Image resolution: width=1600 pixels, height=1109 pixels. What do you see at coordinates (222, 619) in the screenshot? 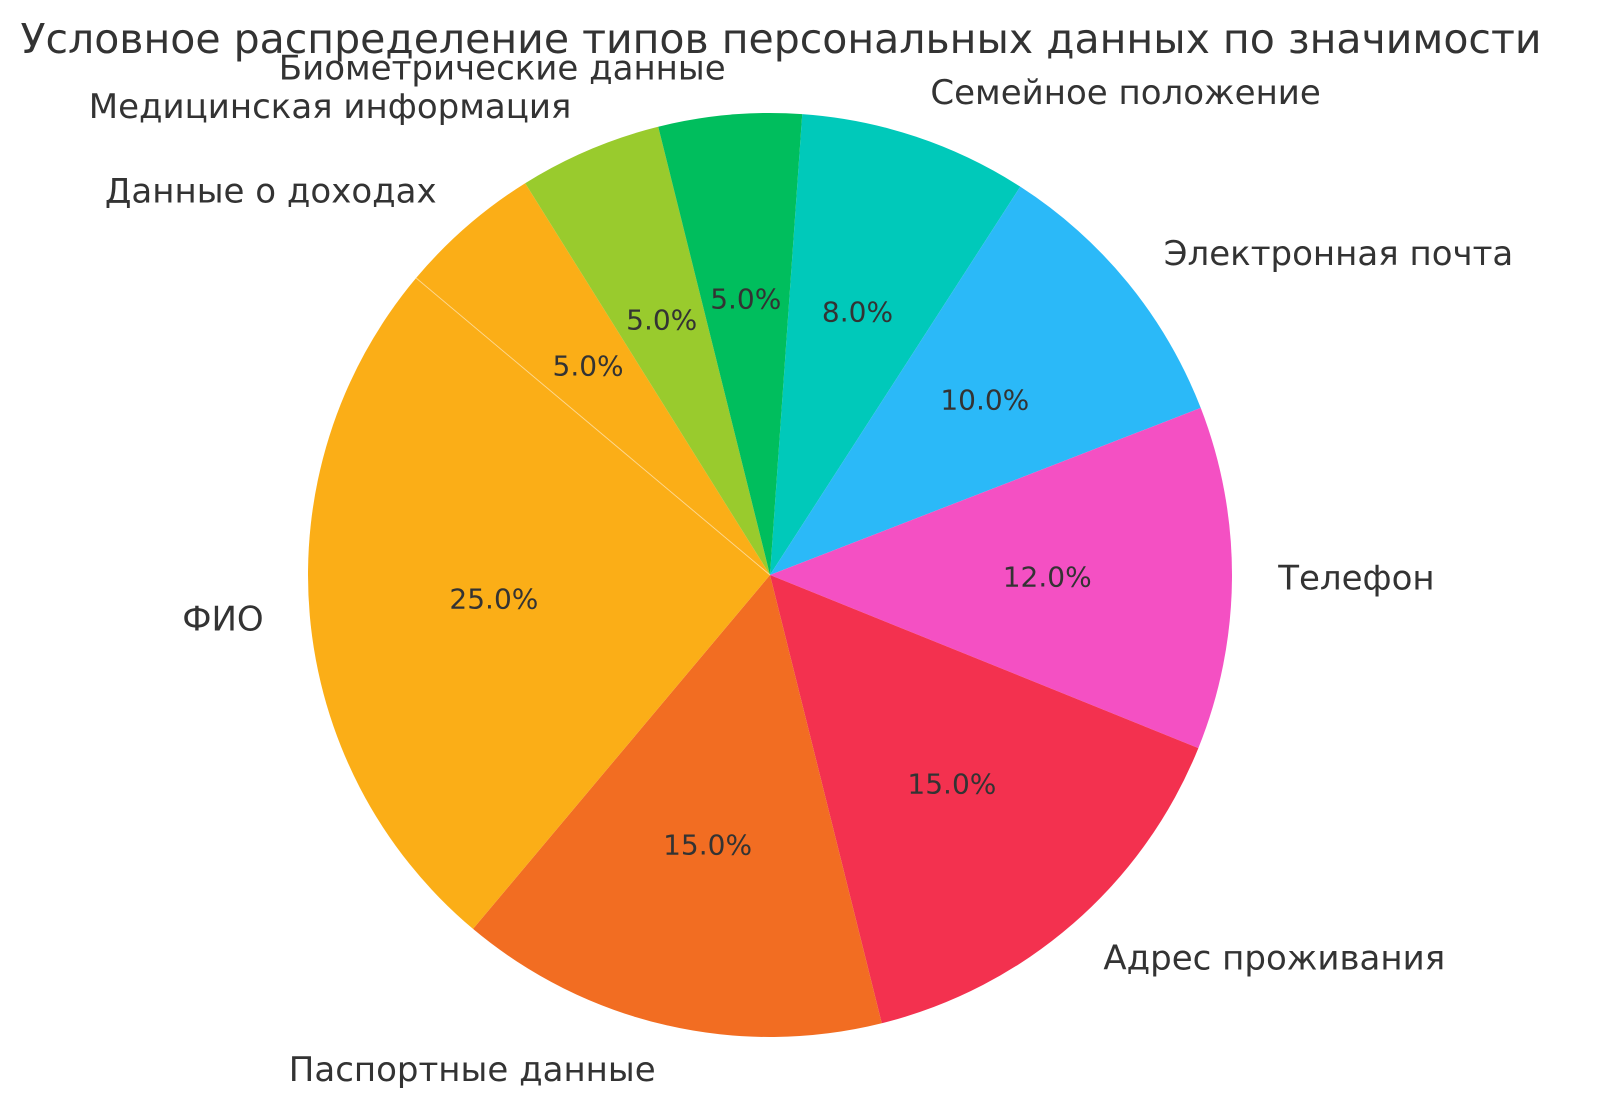
I see `slice-label-5: ФИО` at bounding box center [222, 619].